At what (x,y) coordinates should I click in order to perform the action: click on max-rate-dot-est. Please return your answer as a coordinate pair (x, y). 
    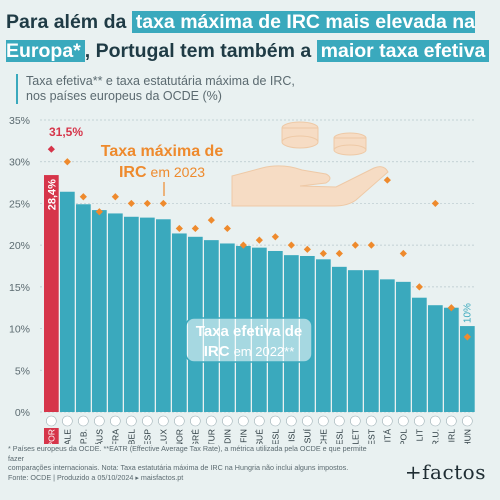
    Looking at the image, I should click on (371, 245).